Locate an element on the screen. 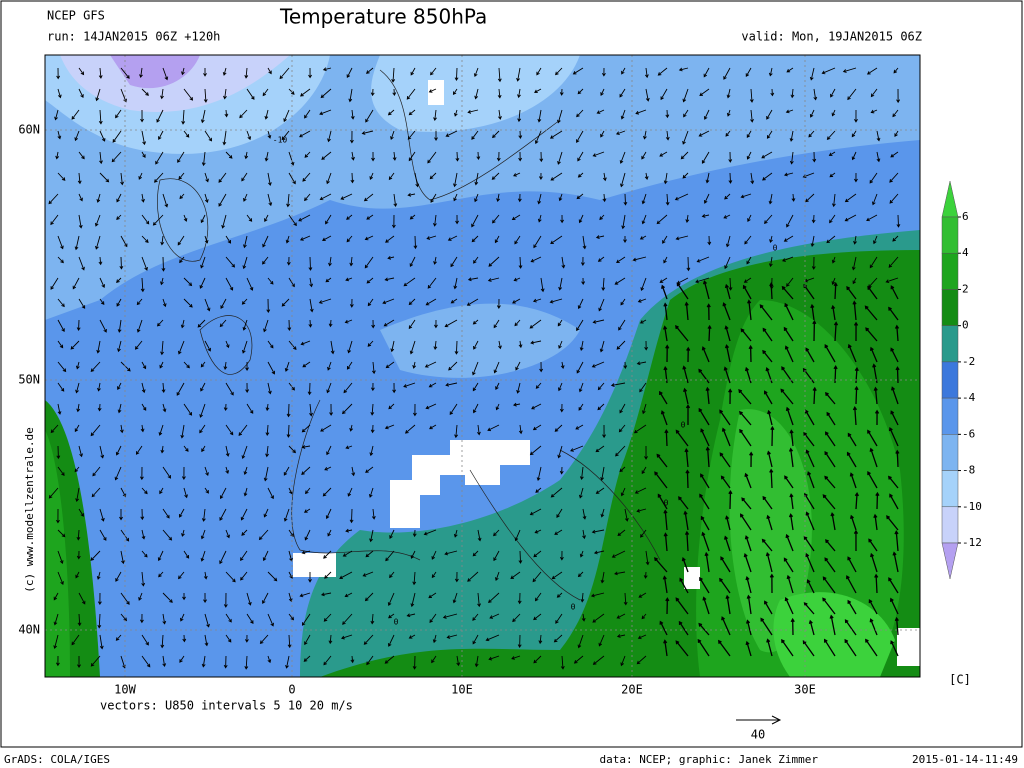 The width and height of the screenshot is (1024, 768). missing-norway is located at coordinates (436, 92).